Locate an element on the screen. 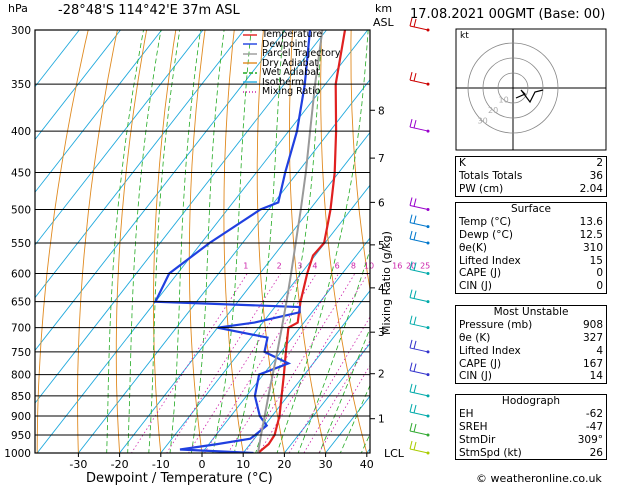 This screenshot has height=486, width=629. pressure-tick-label: 300 is located at coordinates (21, 31).